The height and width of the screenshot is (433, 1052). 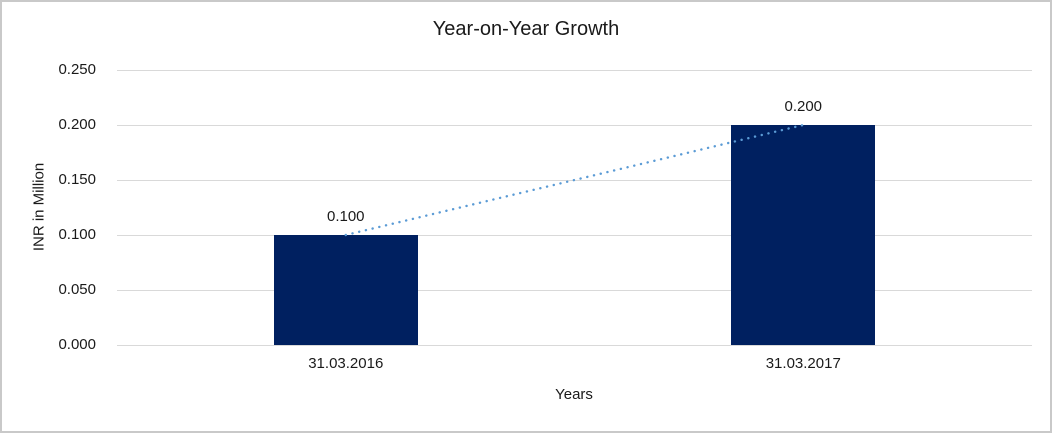 What do you see at coordinates (77, 234) in the screenshot?
I see `y-axis-tick-label: 0.100` at bounding box center [77, 234].